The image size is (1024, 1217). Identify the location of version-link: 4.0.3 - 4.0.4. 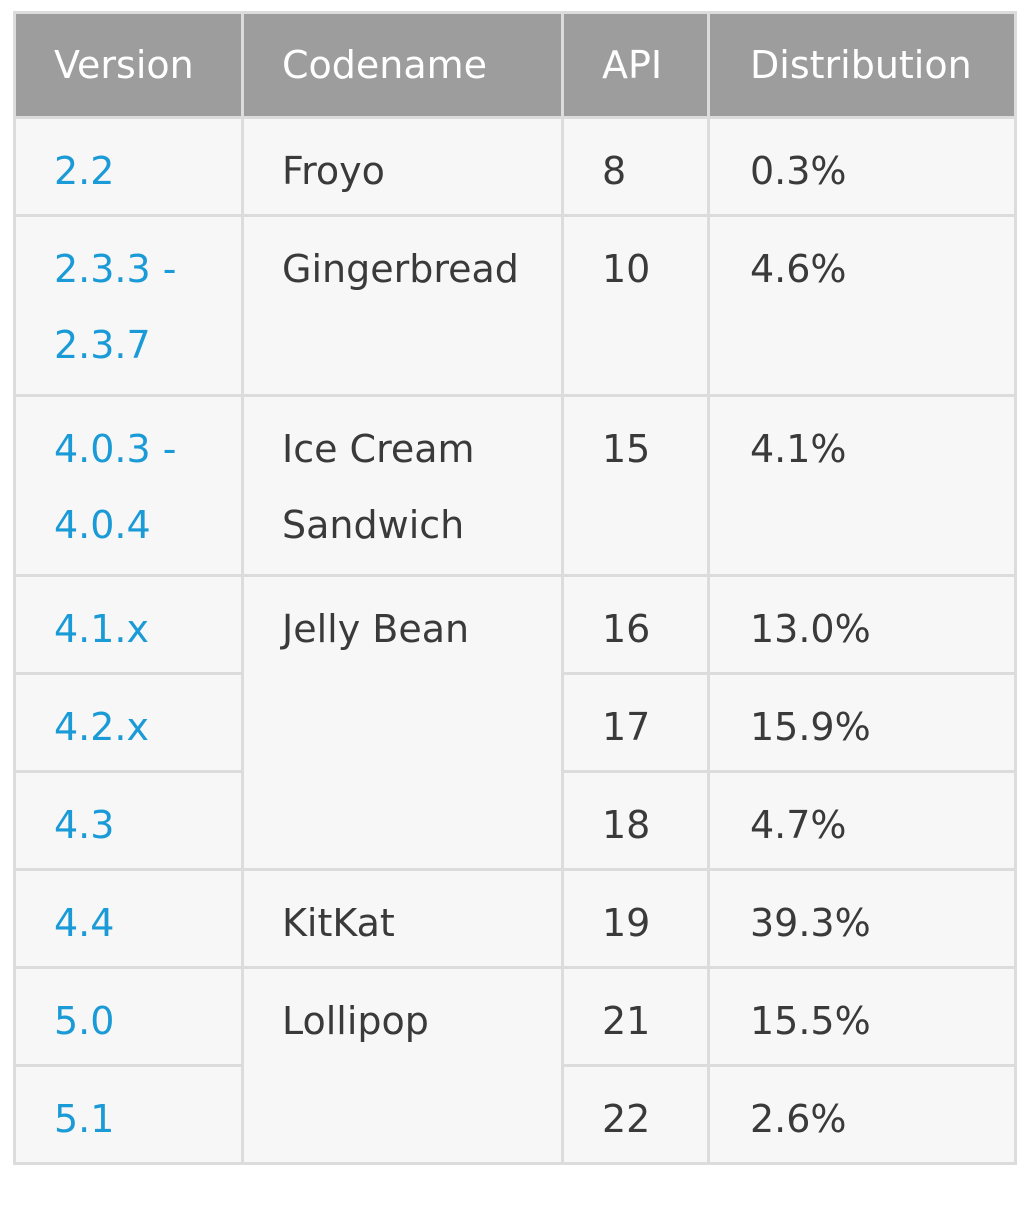
(128, 485).